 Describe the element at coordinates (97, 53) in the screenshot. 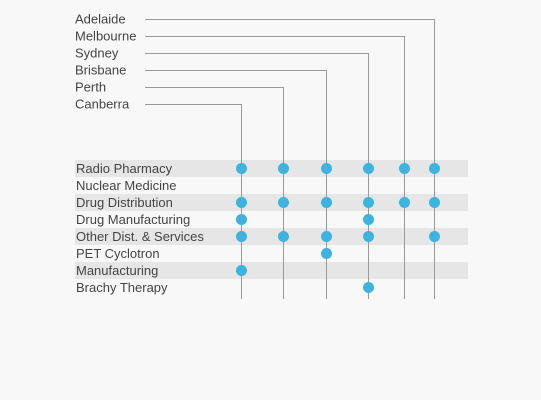

I see `city-label-sydney: Sydney` at that location.